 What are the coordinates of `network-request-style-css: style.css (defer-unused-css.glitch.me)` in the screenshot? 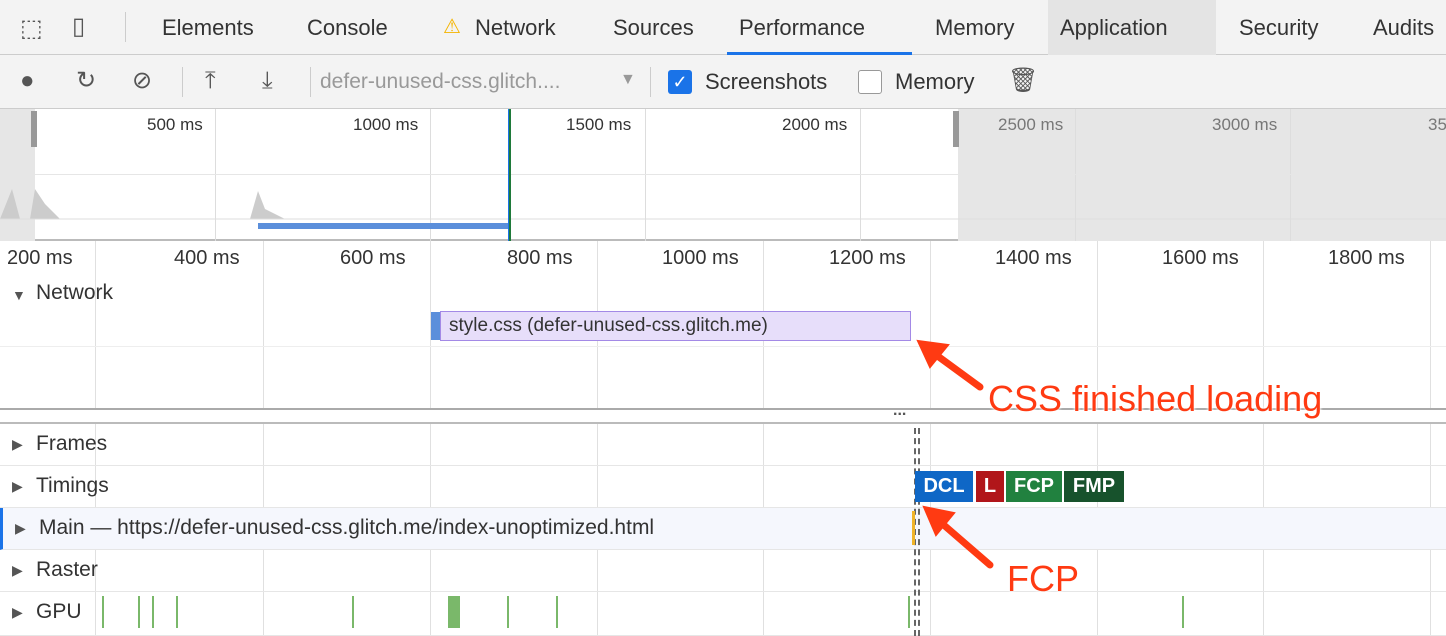 It's located at (675, 326).